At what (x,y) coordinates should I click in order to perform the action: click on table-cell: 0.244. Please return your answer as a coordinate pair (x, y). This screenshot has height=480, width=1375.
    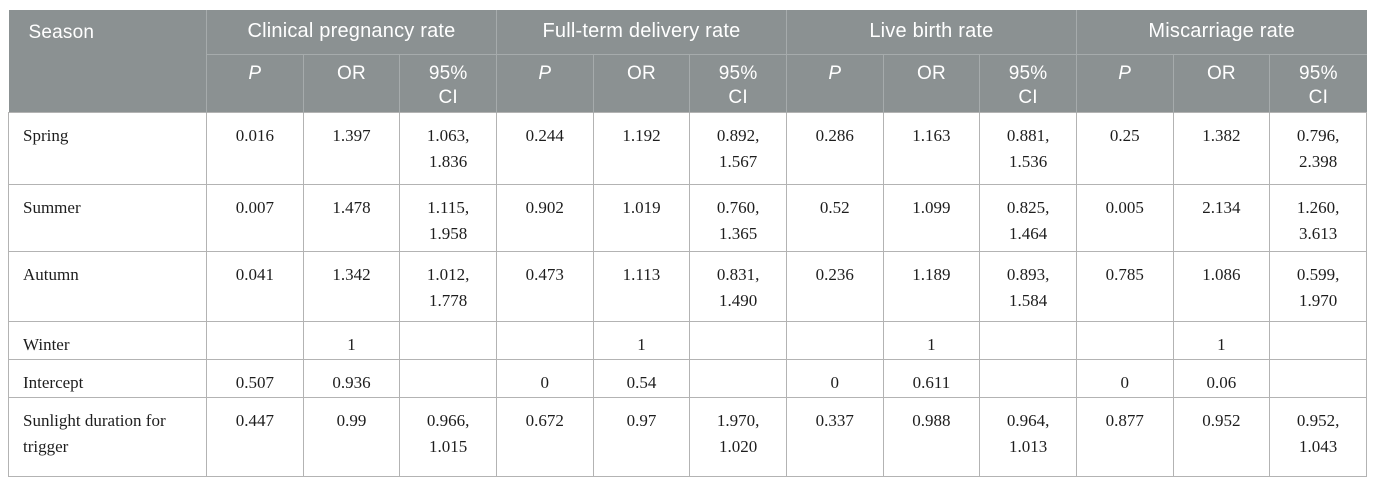
    Looking at the image, I should click on (544, 148).